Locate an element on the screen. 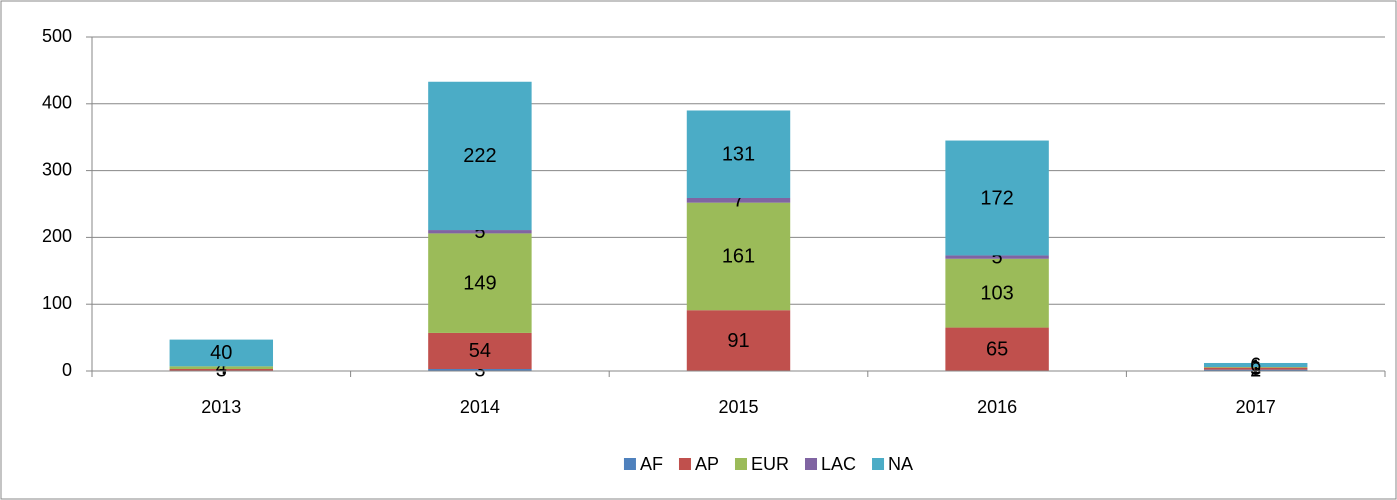 This screenshot has width=1397, height=500. legend-label: AF is located at coordinates (651, 464).